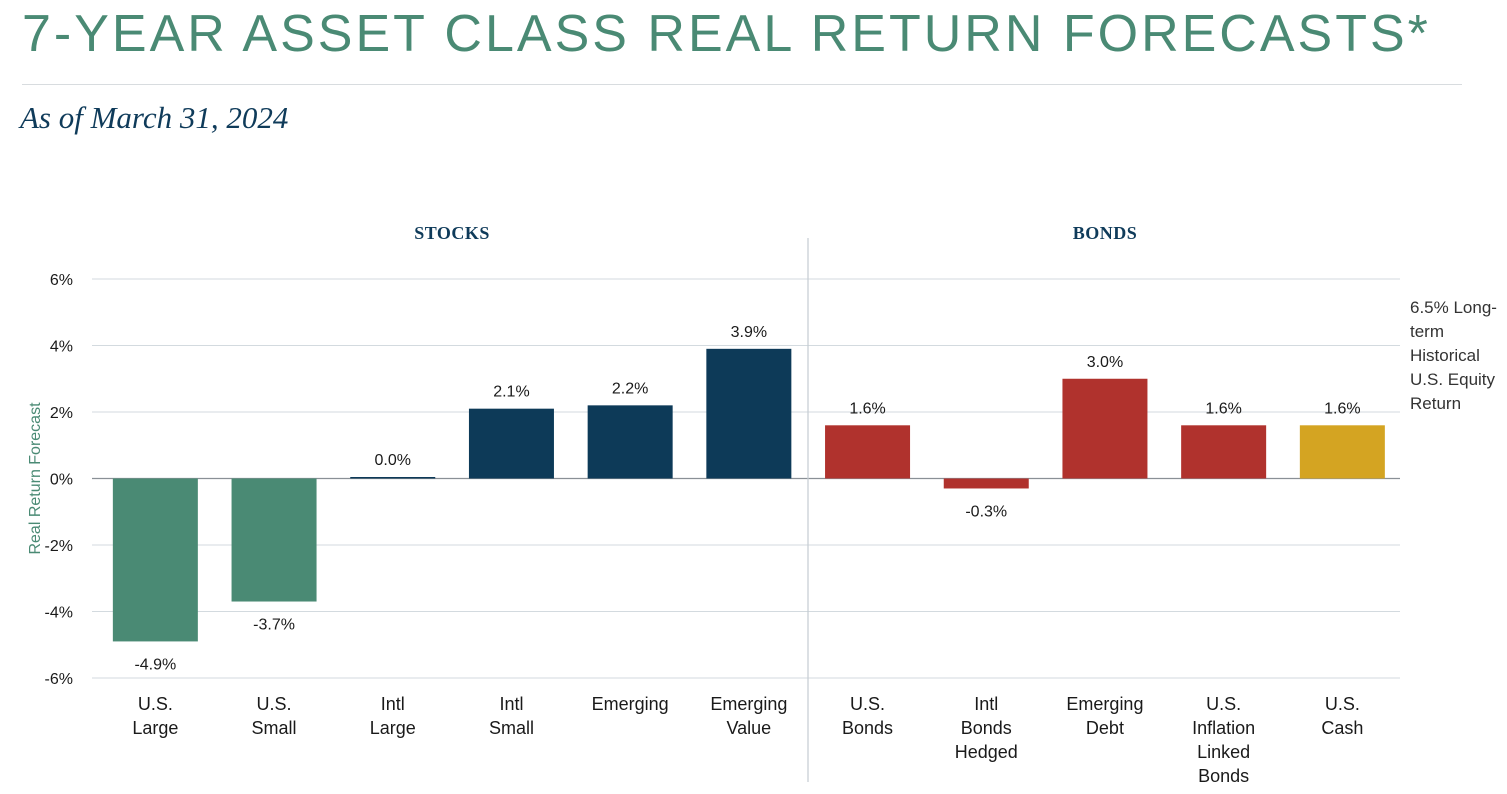 The width and height of the screenshot is (1507, 794). What do you see at coordinates (748, 728) in the screenshot?
I see `category-label: Value` at bounding box center [748, 728].